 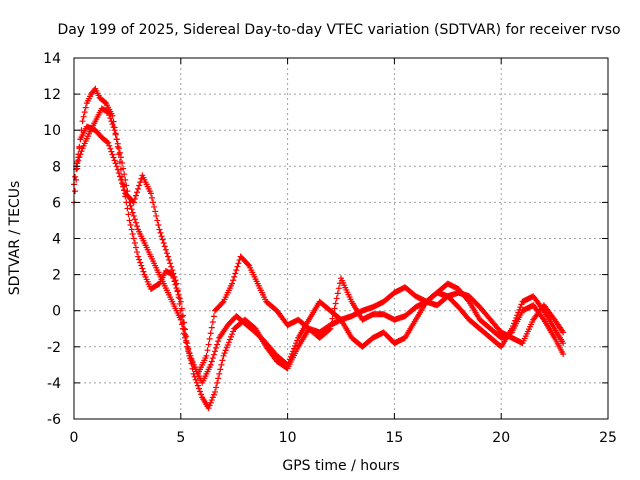 I want to click on y-tick-labels: -6 -4 -2 0 2 4 6 8 10 12 14, so click(x=52, y=239).